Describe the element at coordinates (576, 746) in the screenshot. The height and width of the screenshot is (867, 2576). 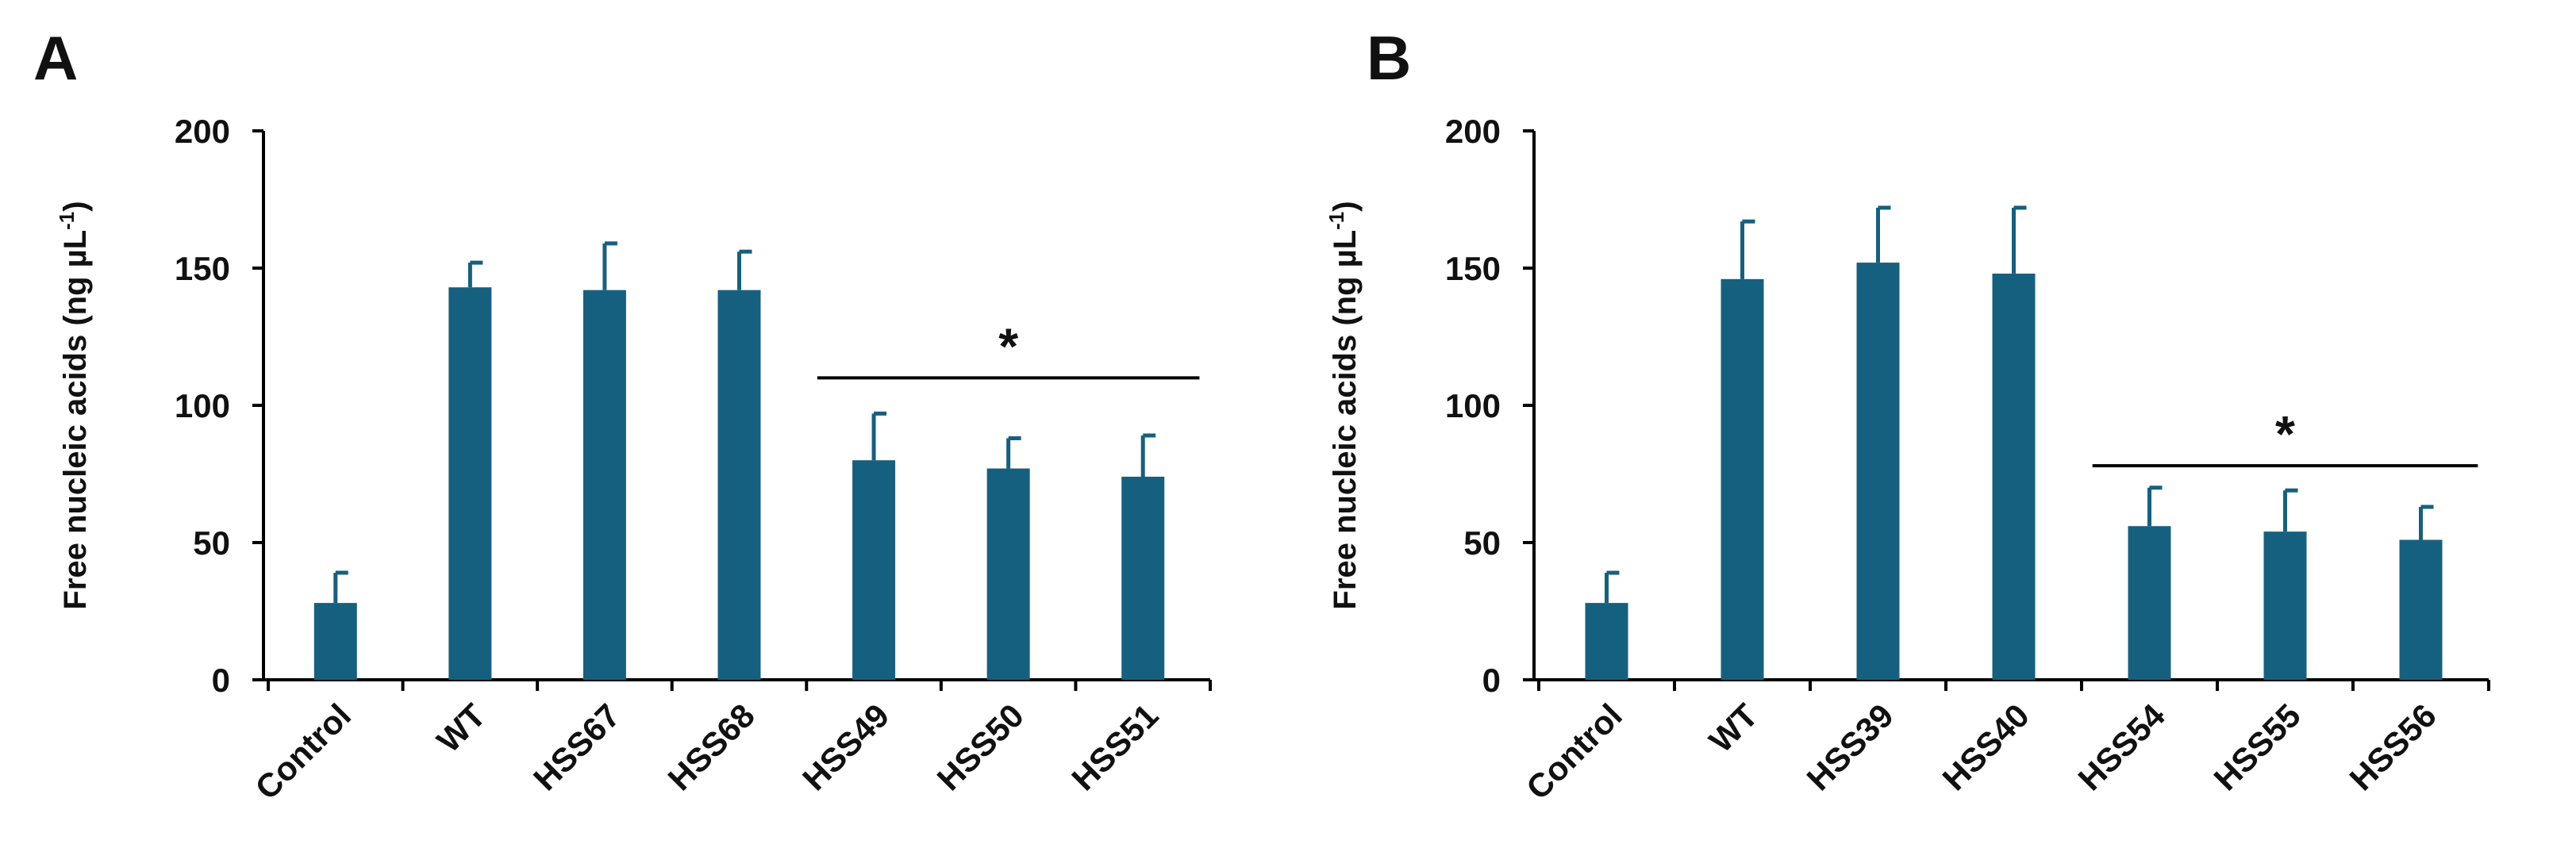
I see `x-tick-label: HSS67` at that location.